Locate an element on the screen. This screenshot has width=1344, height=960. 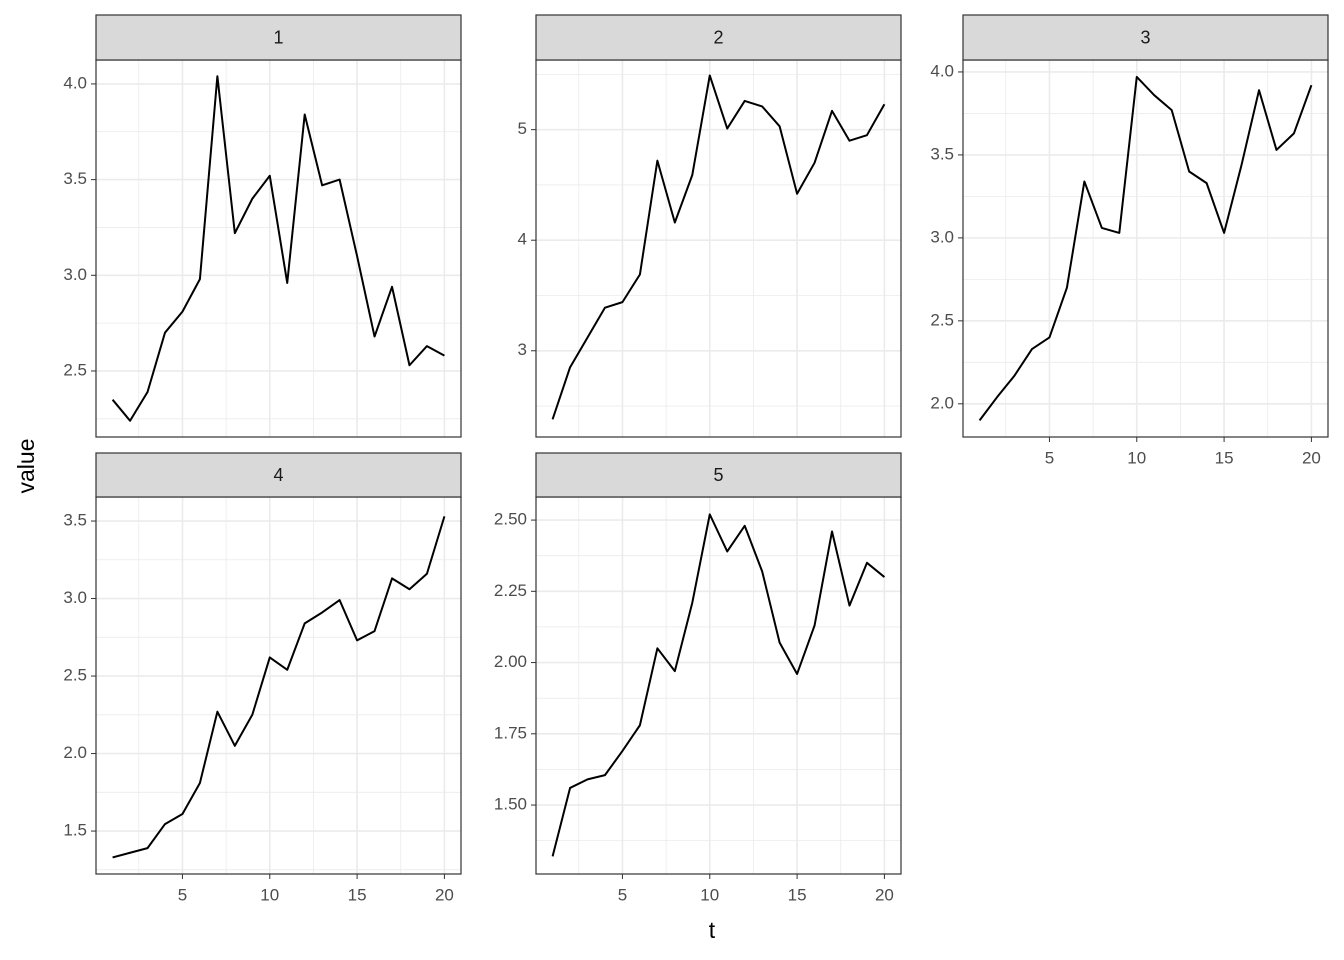
strip-label: 5 is located at coordinates (718, 475).